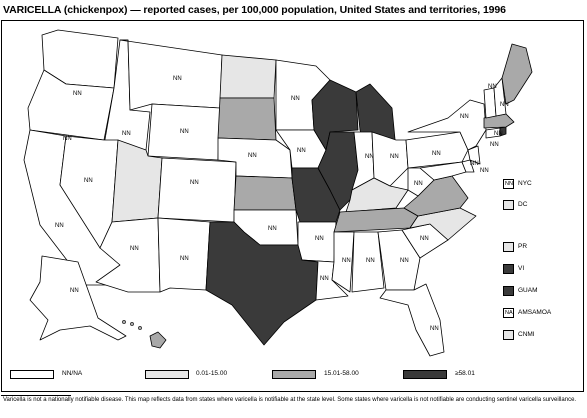 The image size is (587, 418). I want to click on state-west-virginia, so click(421, 182).